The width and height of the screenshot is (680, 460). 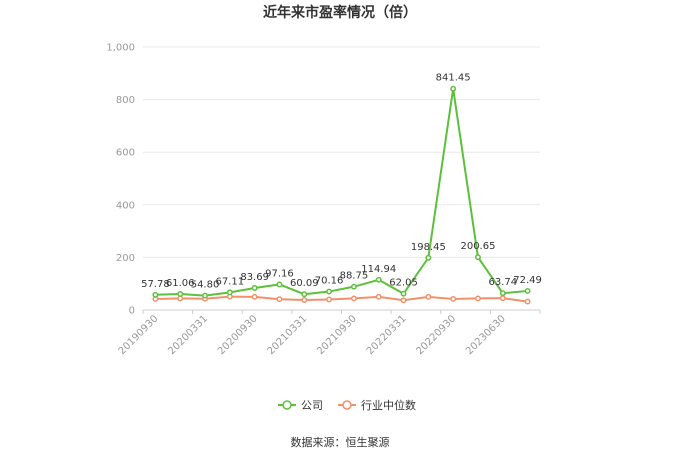 What do you see at coordinates (527, 280) in the screenshot?
I see `data-label: 72.49` at bounding box center [527, 280].